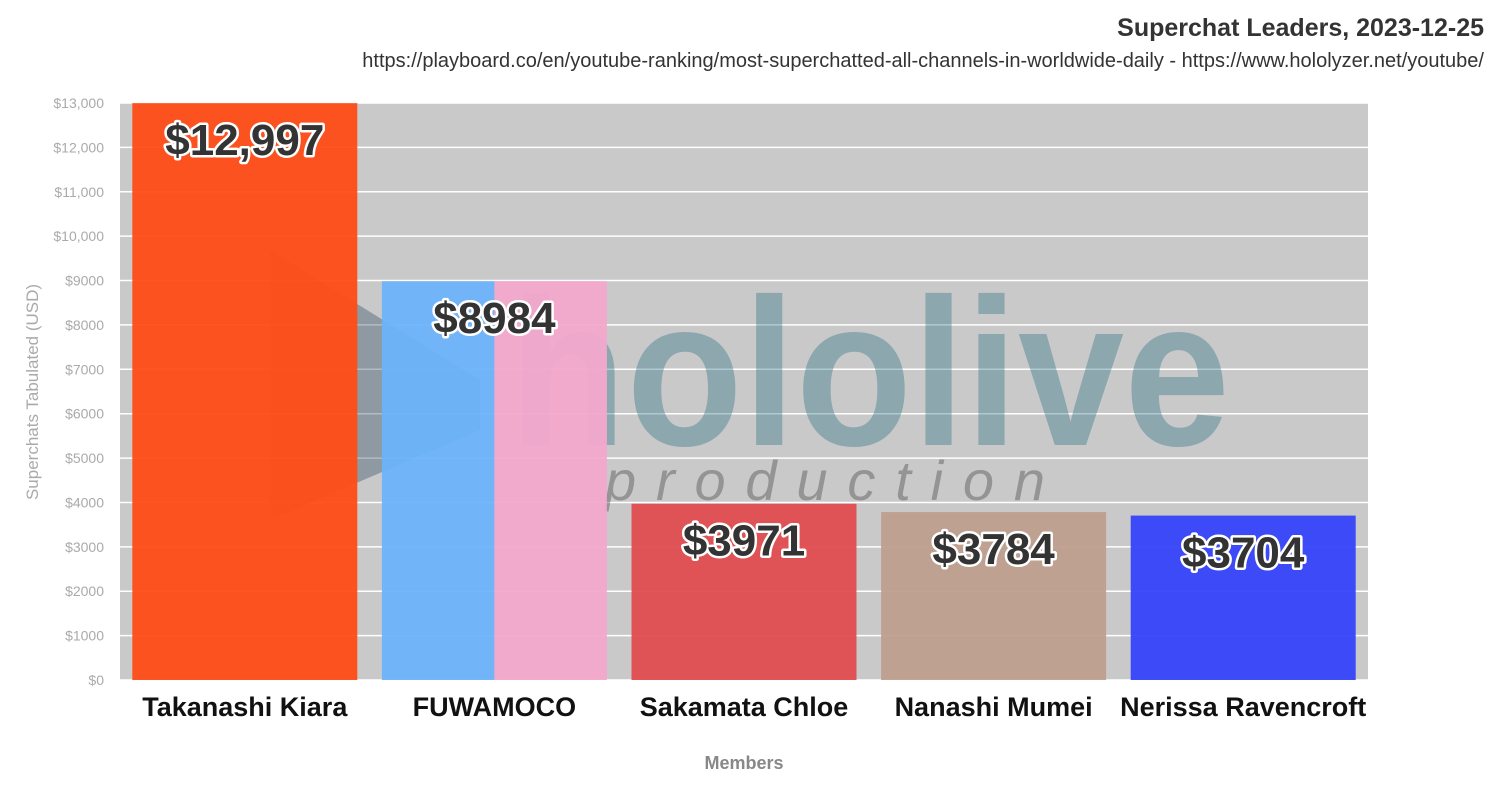 The image size is (1500, 800). Describe the element at coordinates (244, 140) in the screenshot. I see `data-label: $12,997` at that location.